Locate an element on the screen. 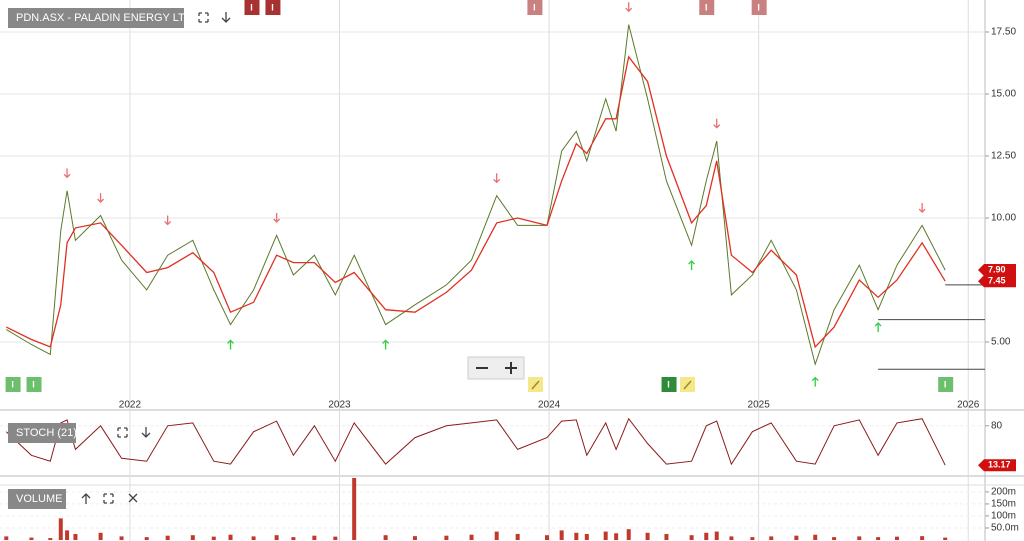  x-tick-label: 2024 is located at coordinates (549, 405).